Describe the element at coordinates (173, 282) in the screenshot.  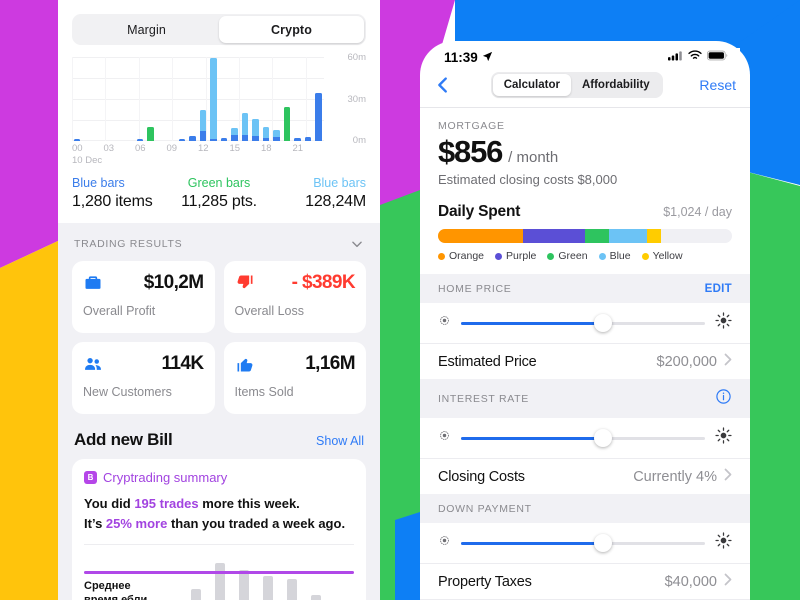
I see `tile-value: $10,2M` at that location.